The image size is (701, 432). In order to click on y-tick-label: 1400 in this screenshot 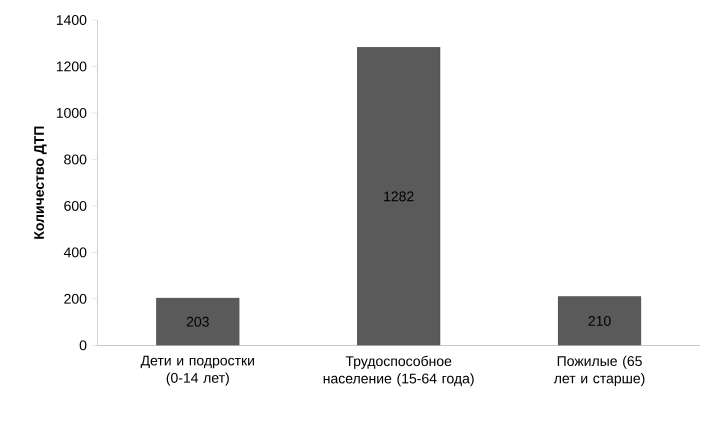, I will do `click(71, 20)`.